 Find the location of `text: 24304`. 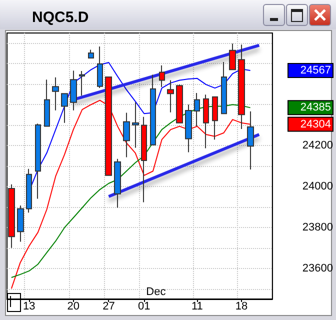

text: 24304 is located at coordinates (315, 124).